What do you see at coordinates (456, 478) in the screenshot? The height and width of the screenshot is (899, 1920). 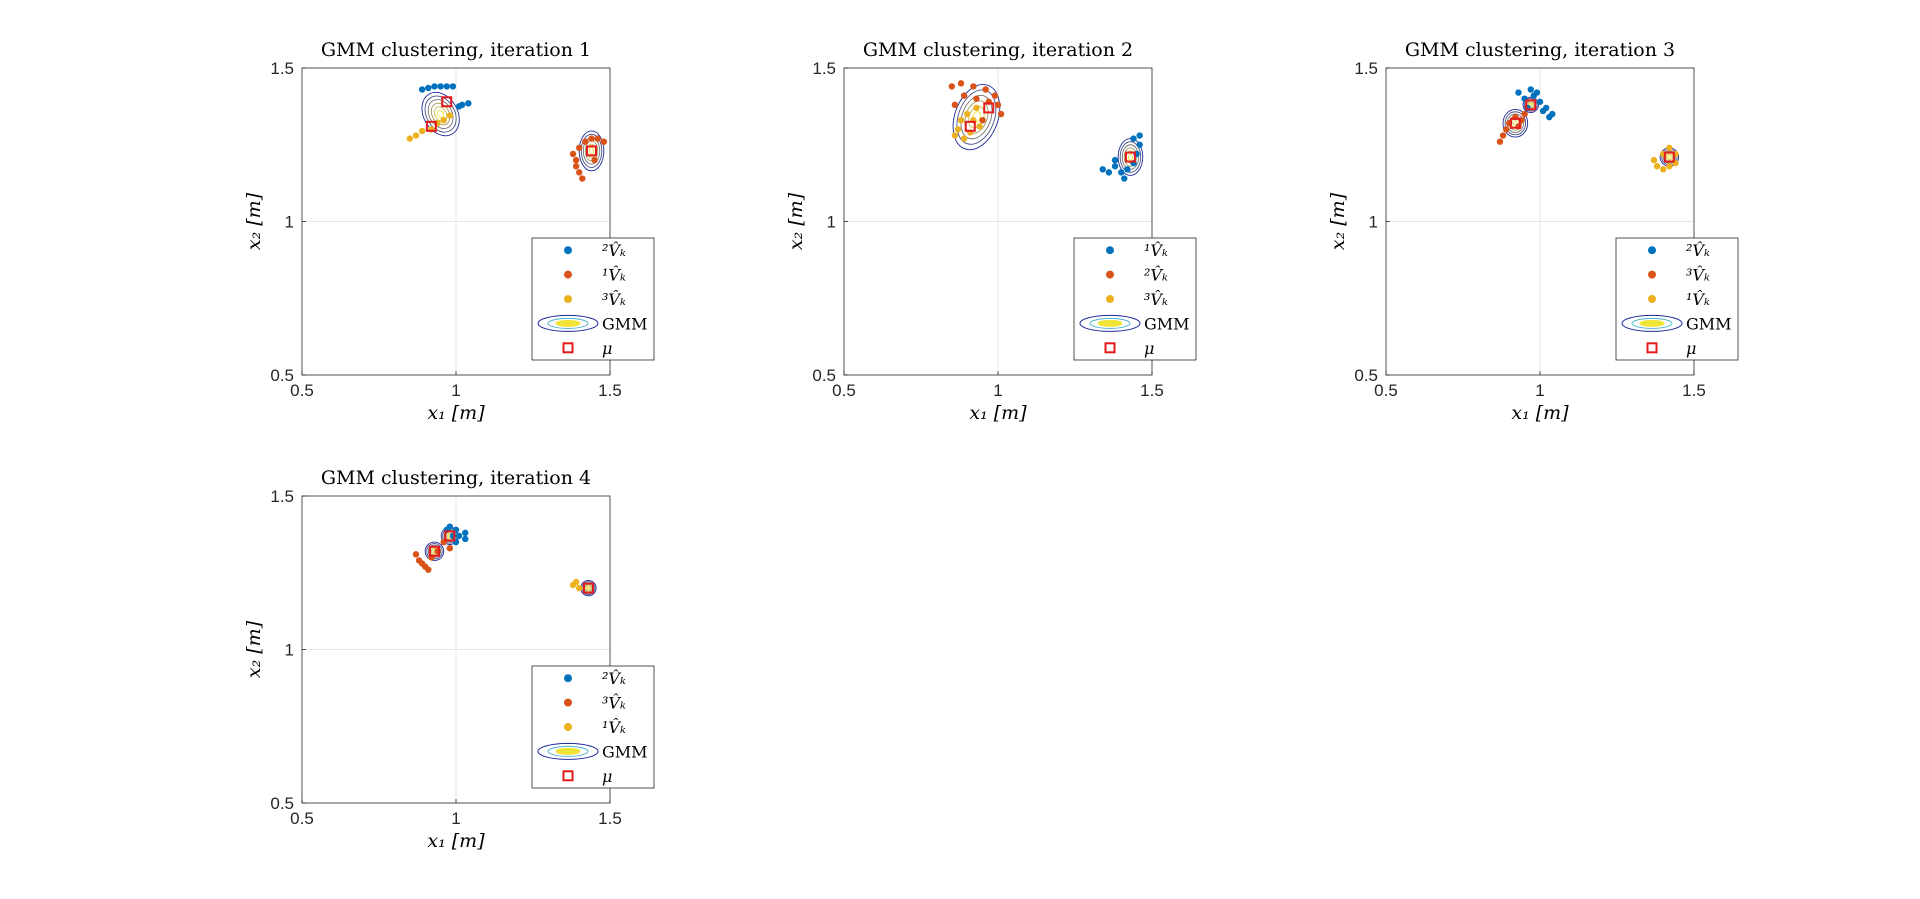 I see `chart-title: GMM clustering, iteration 4` at bounding box center [456, 478].